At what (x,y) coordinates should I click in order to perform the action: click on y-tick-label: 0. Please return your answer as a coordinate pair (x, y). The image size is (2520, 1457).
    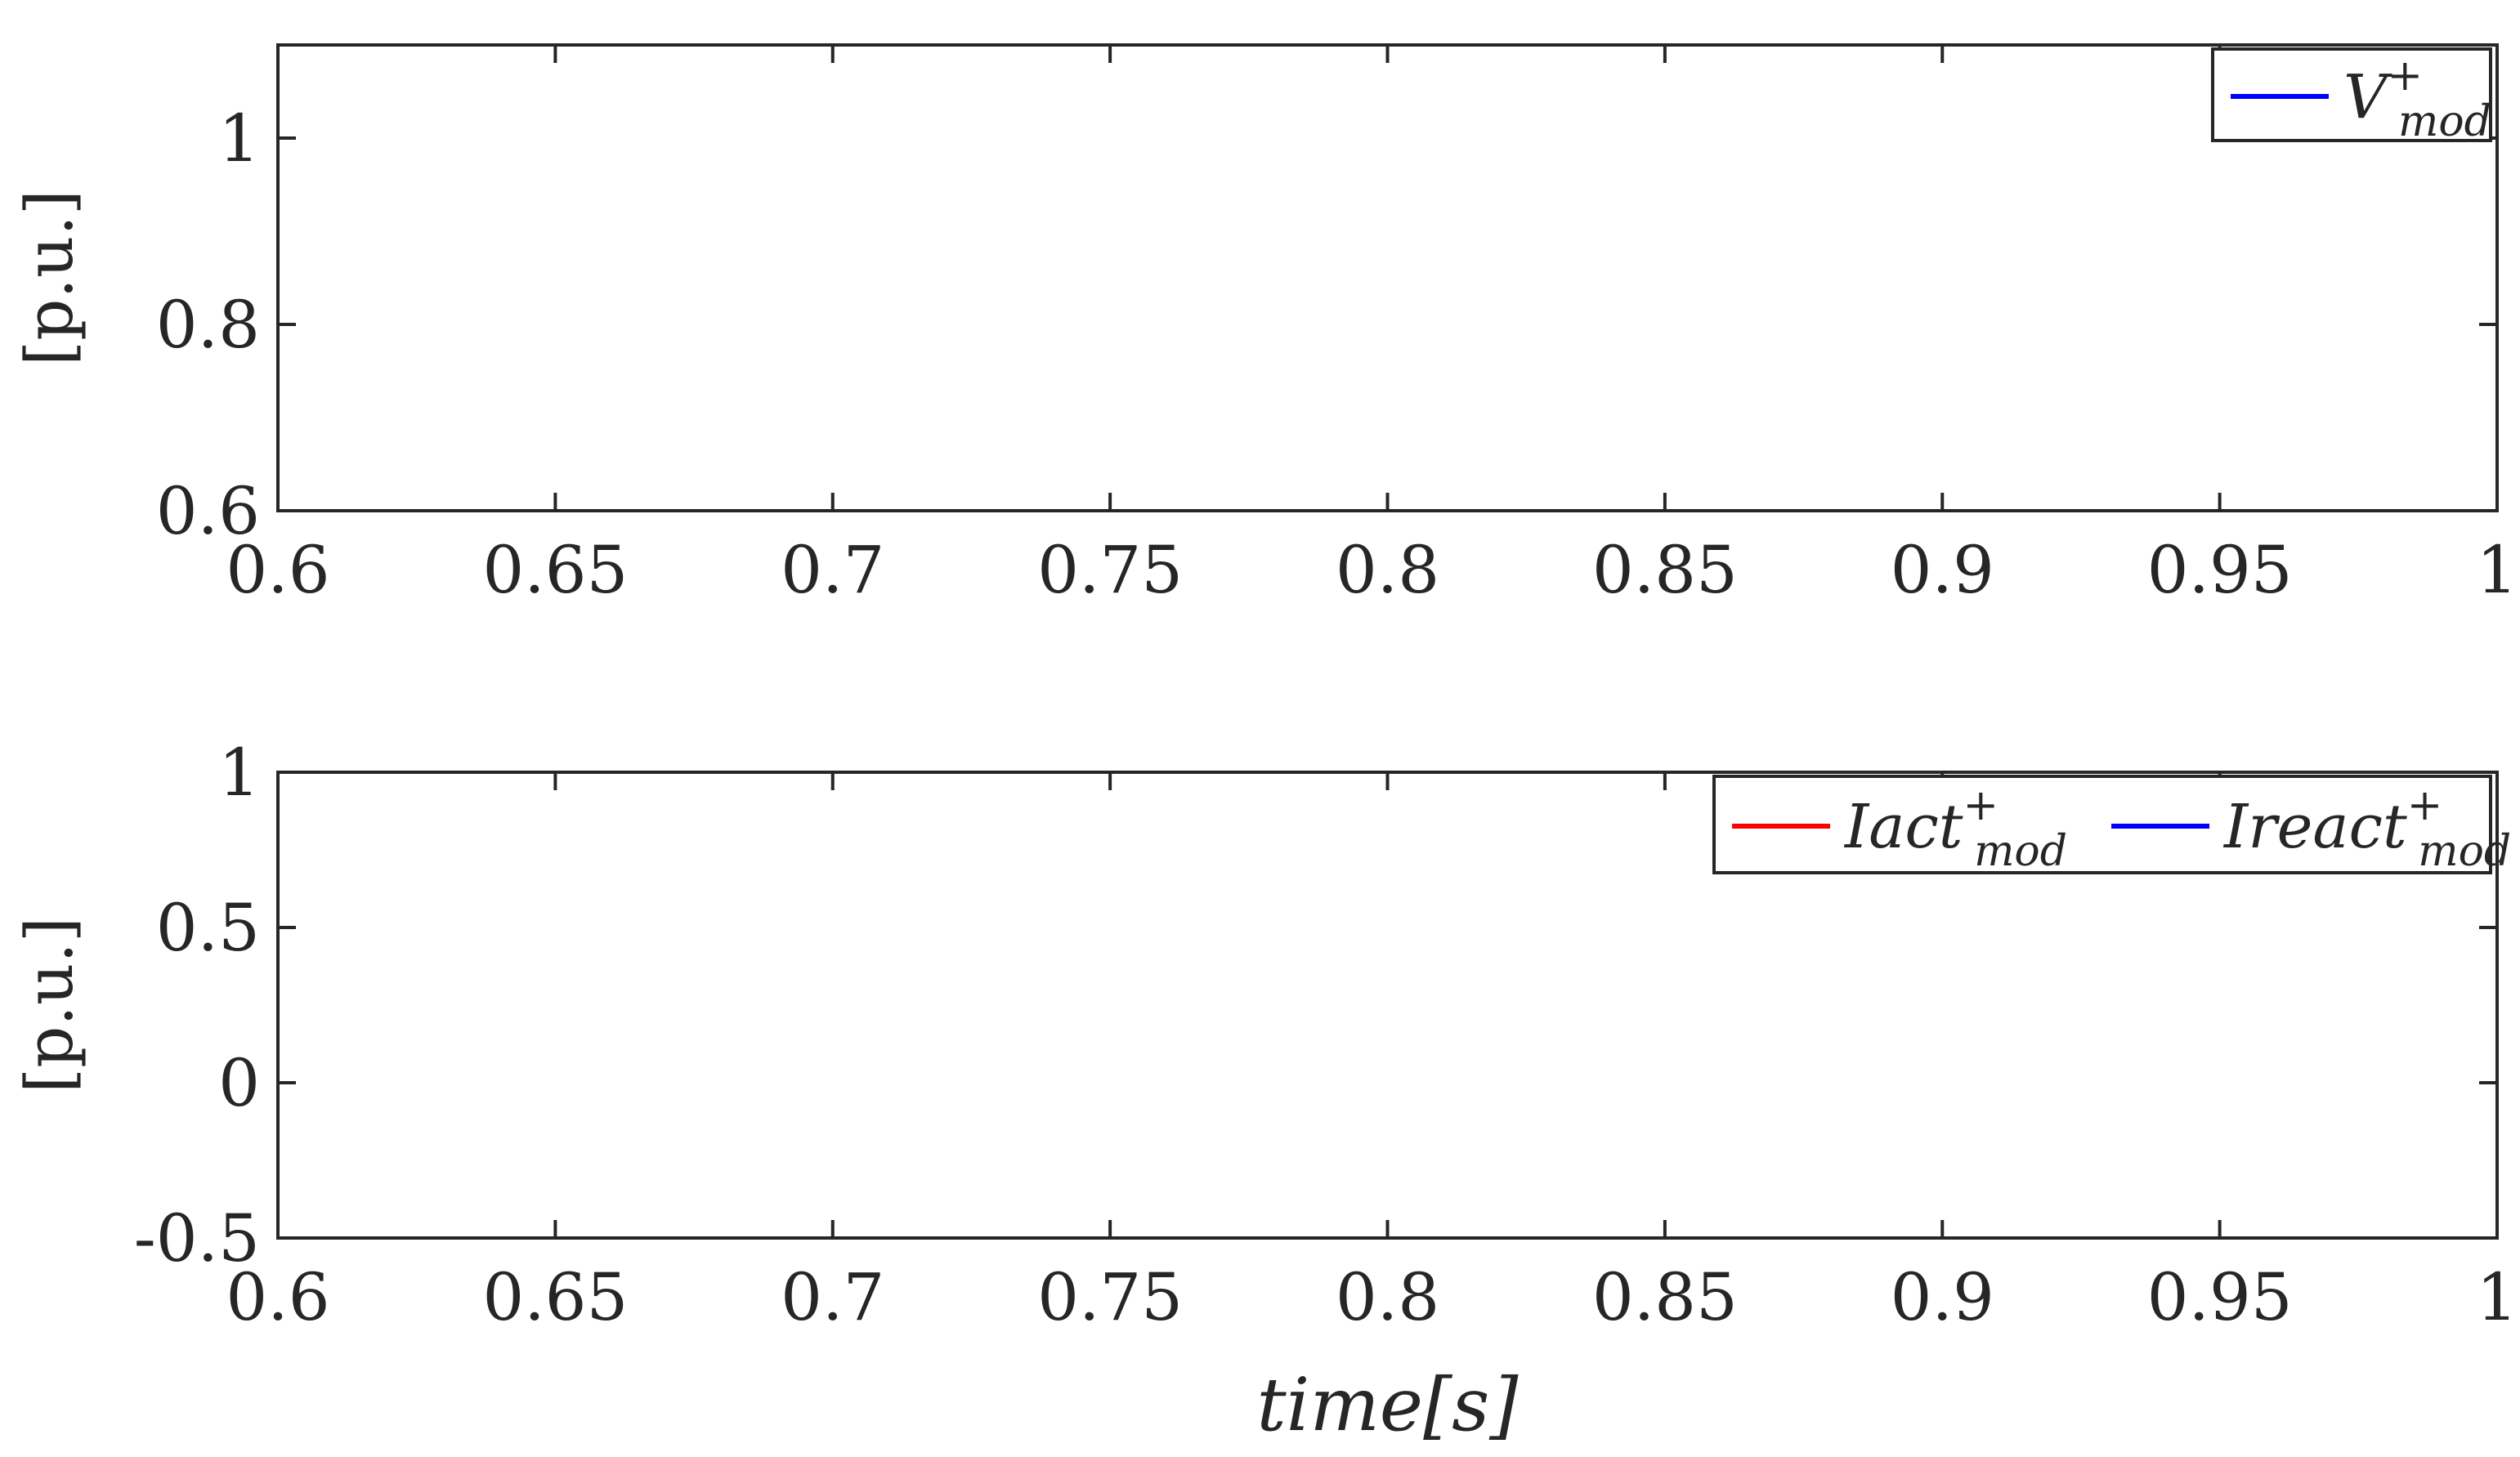
    Looking at the image, I should click on (239, 1083).